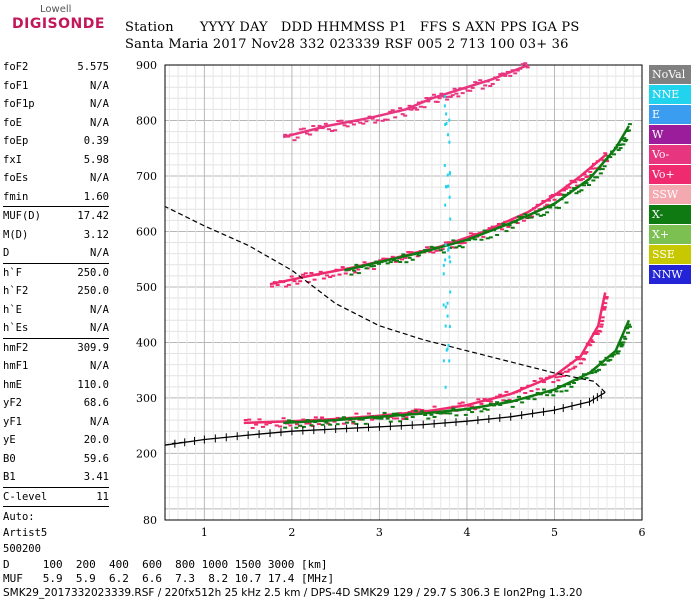 This screenshot has width=700, height=600. What do you see at coordinates (312, 44) in the screenshot?
I see `header-value: 332` at bounding box center [312, 44].